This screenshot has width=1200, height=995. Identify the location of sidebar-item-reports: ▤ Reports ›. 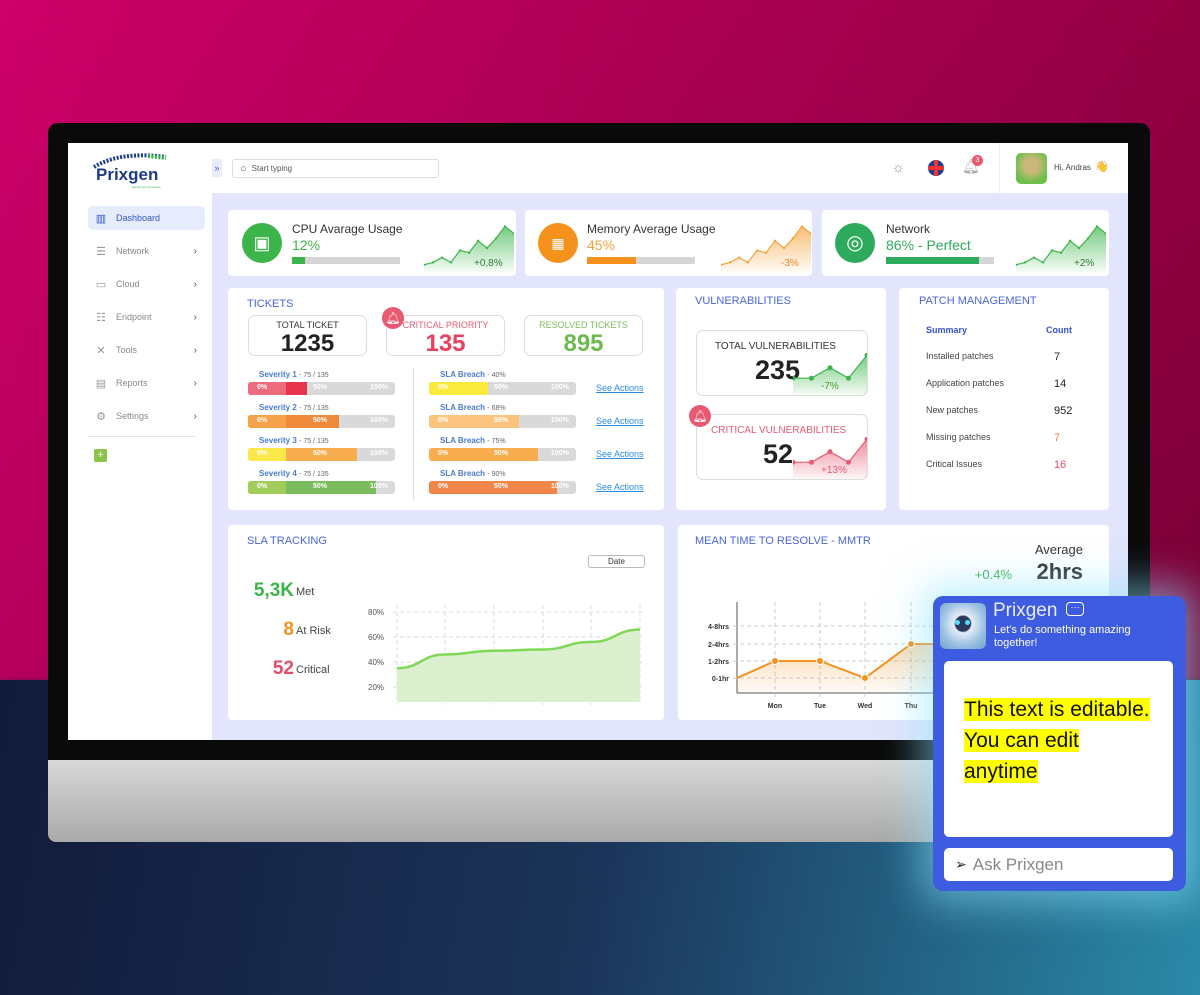
(146, 383).